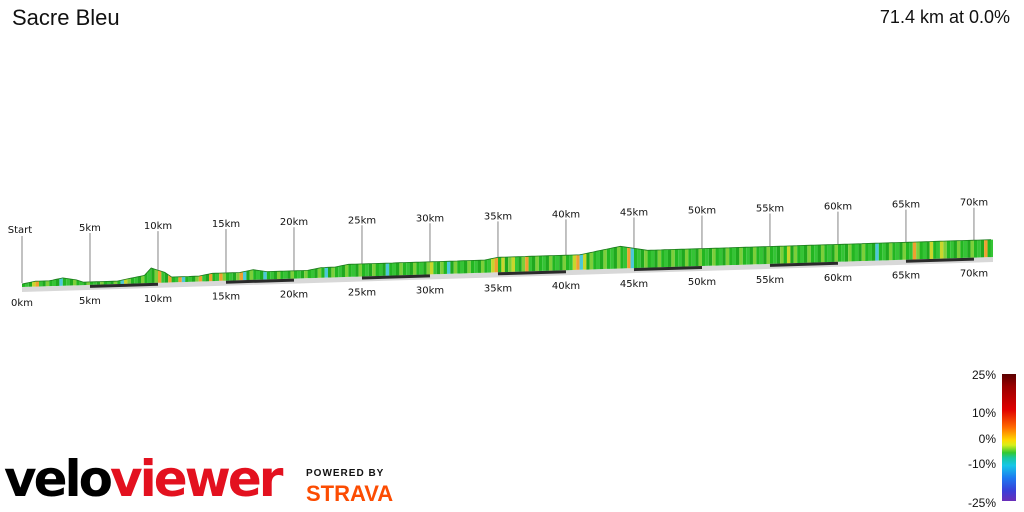 The height and width of the screenshot is (512, 1024). What do you see at coordinates (634, 284) in the screenshot?
I see `bottom-marker-label: 45km` at bounding box center [634, 284].